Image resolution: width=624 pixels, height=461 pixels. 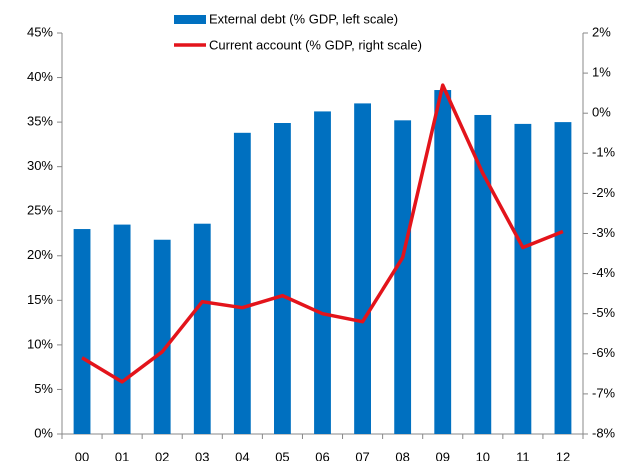 I want to click on y2-tick-label: -2%, so click(x=604, y=192).